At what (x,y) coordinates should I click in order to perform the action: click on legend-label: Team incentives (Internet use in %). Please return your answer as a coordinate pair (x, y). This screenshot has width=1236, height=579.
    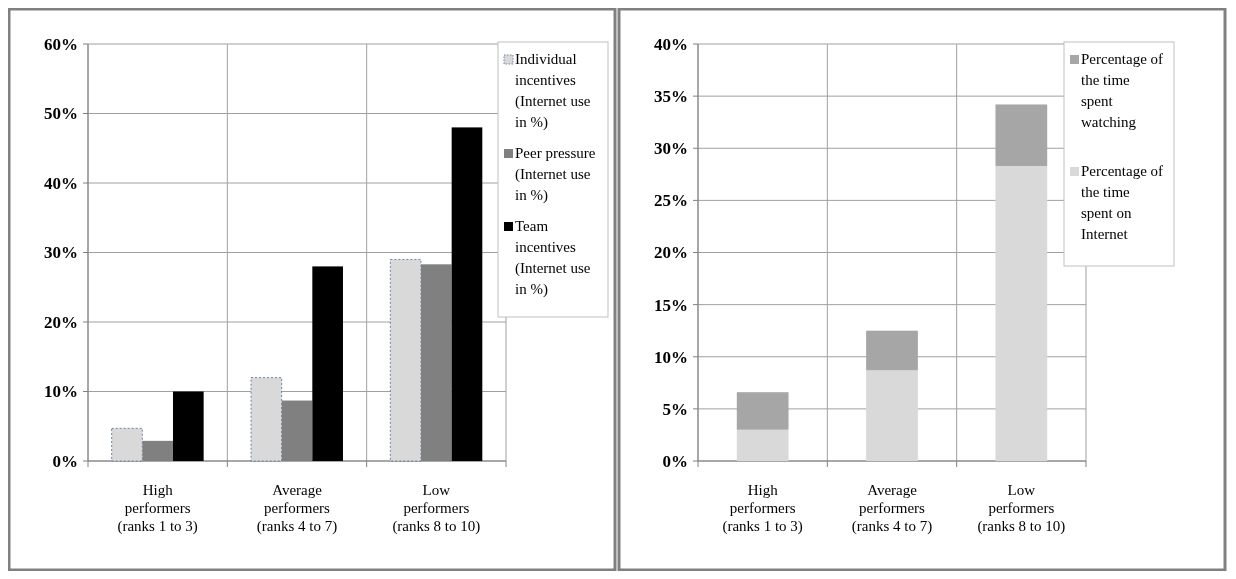
    Looking at the image, I should click on (553, 258).